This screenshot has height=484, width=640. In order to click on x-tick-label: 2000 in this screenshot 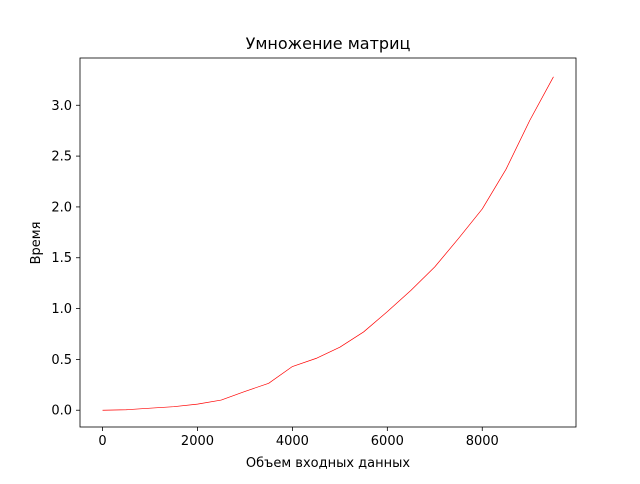, I will do `click(197, 441)`.